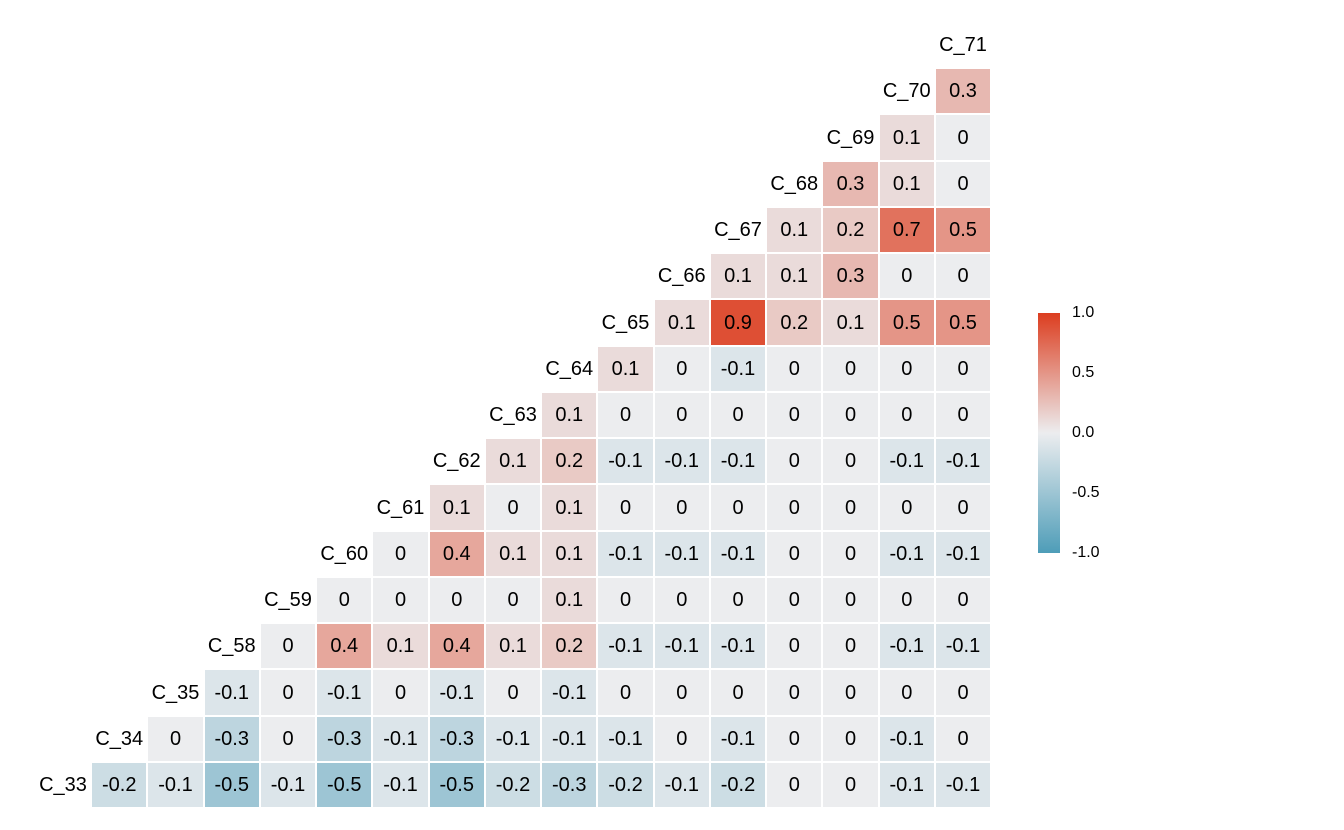  What do you see at coordinates (175, 692) in the screenshot?
I see `diagonal-variable-label: C_35` at bounding box center [175, 692].